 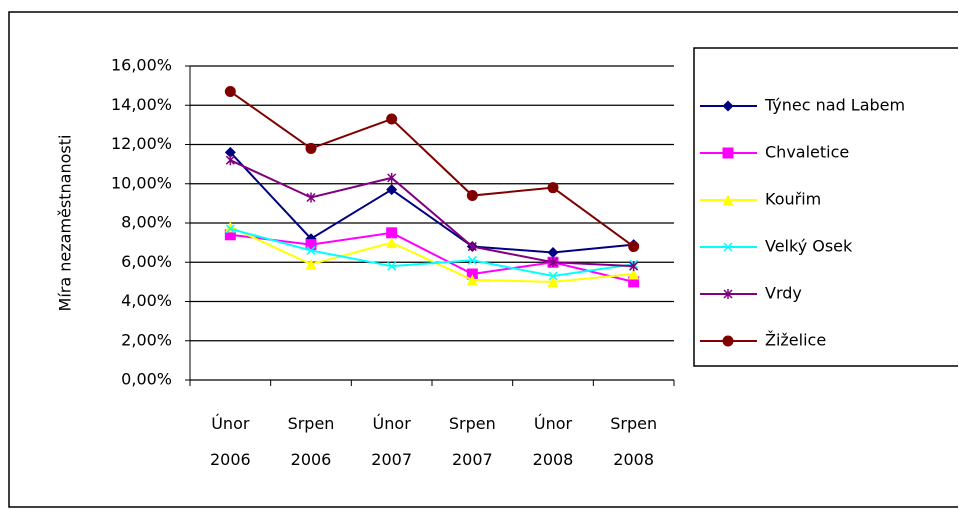 I want to click on y-tick-label: 16,00%, so click(x=141, y=65).